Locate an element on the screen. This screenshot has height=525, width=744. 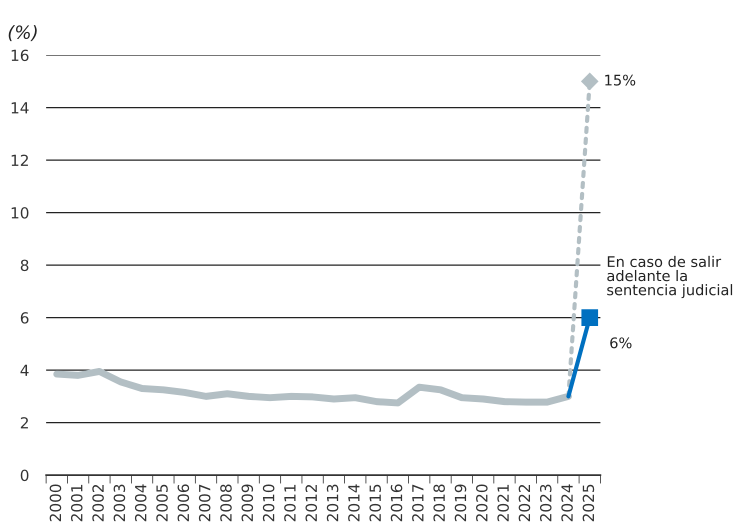
x-tick-label: 2001 is located at coordinates (76, 503).